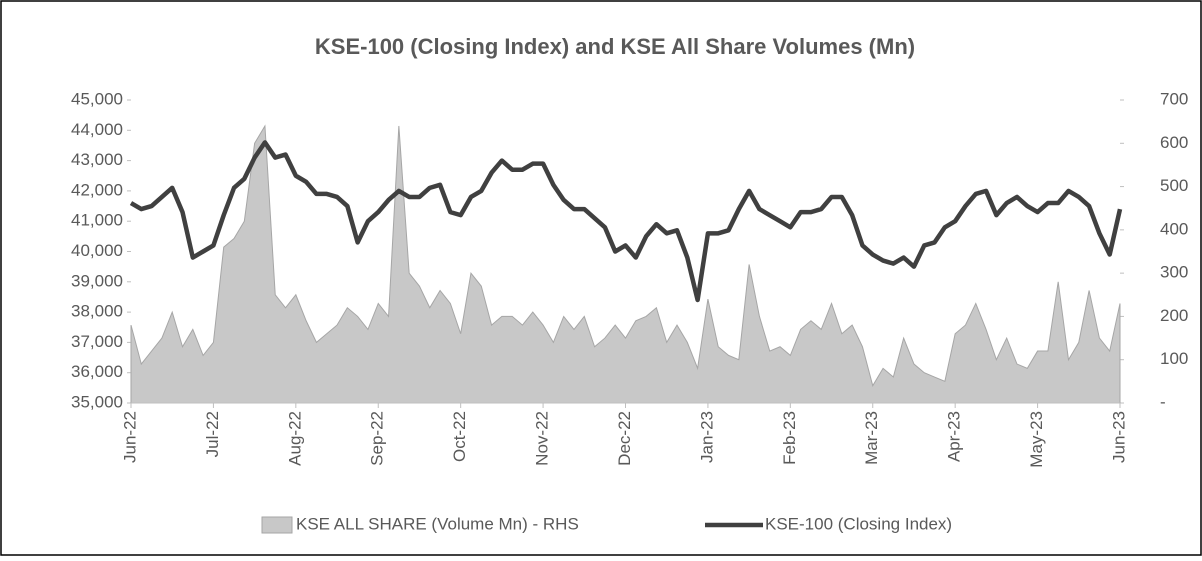  What do you see at coordinates (871, 438) in the screenshot?
I see `x-tick-label: Mar-23` at bounding box center [871, 438].